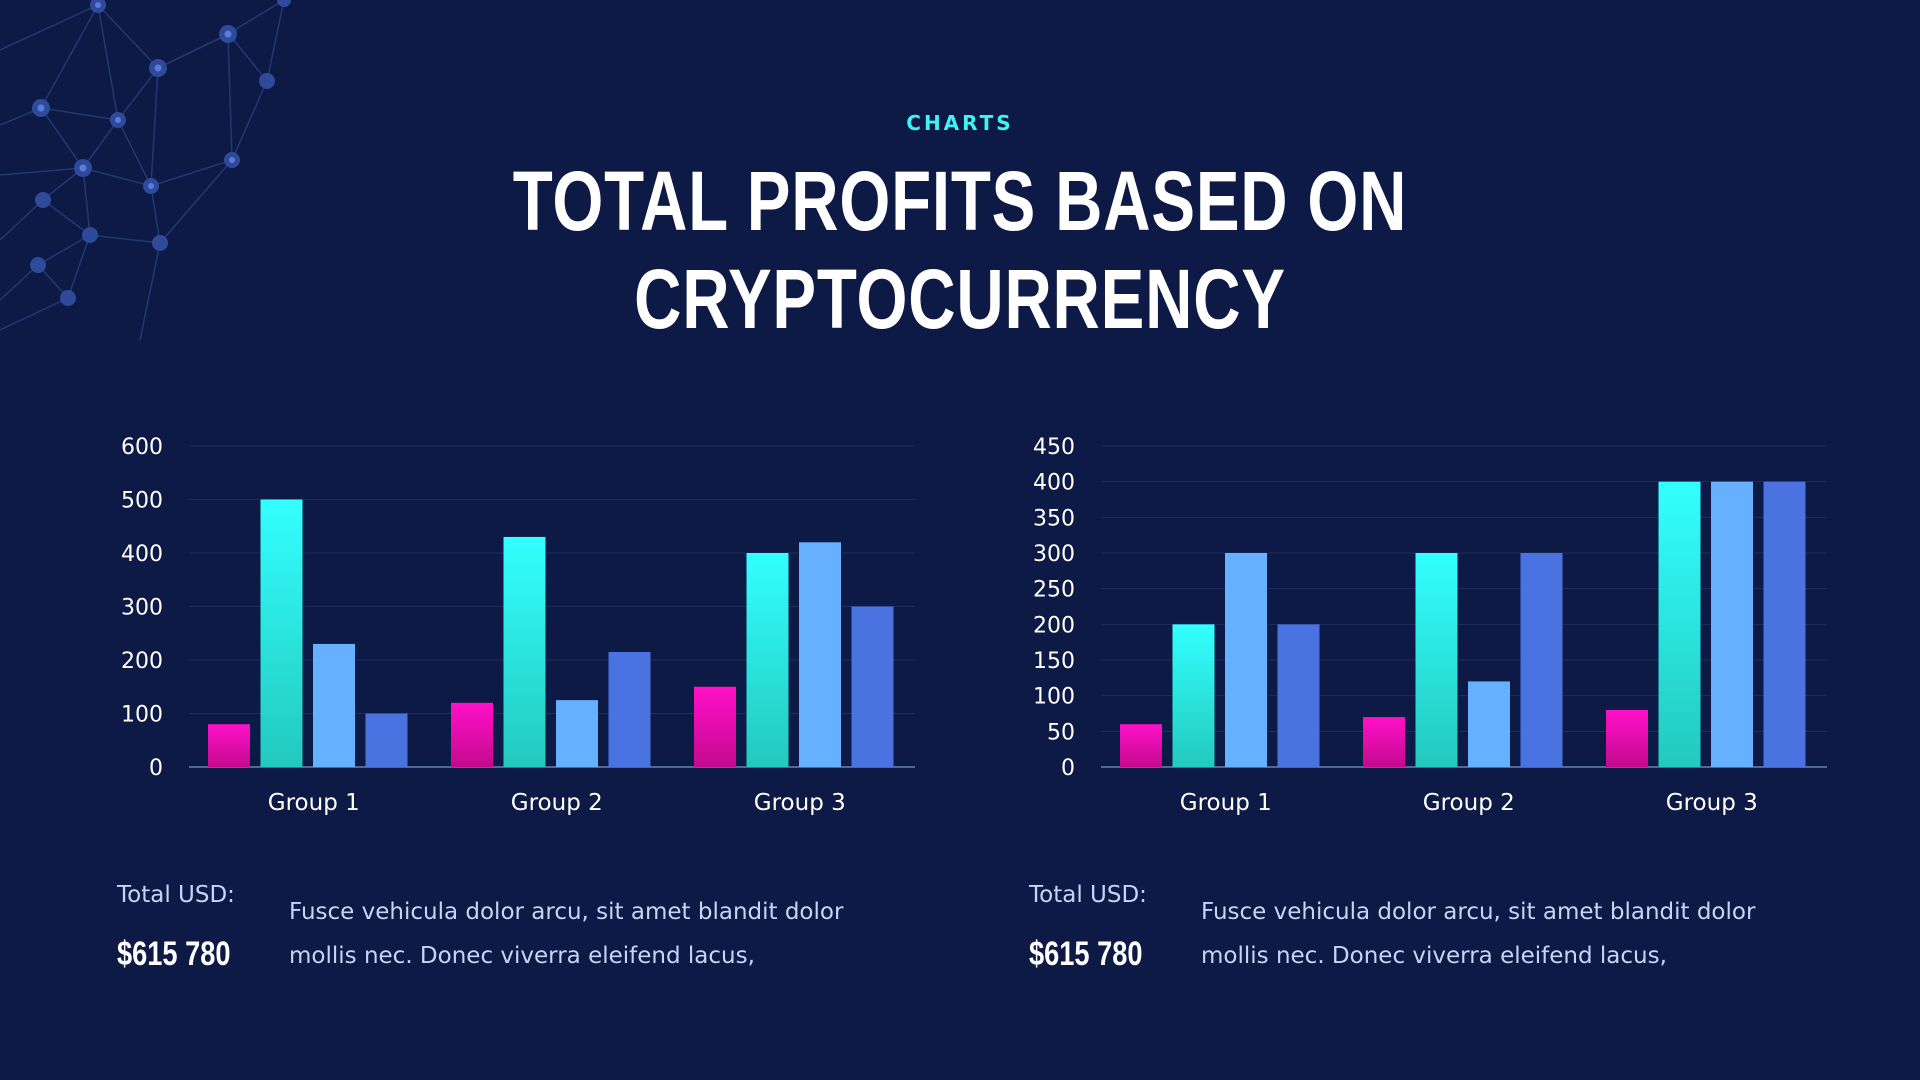 The image size is (1920, 1080). I want to click on y-tick-label: 600, so click(142, 447).